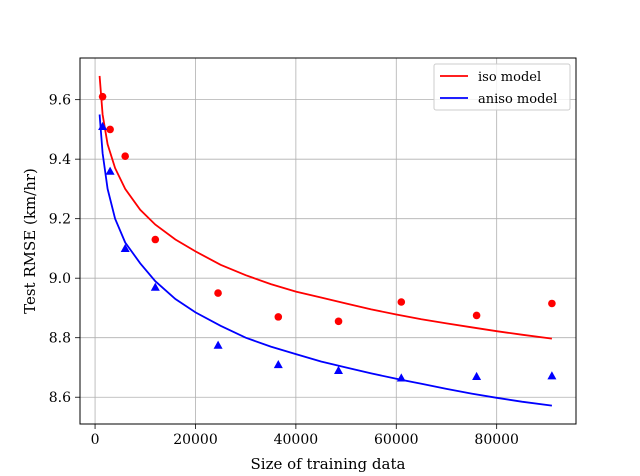 The width and height of the screenshot is (640, 476). Describe the element at coordinates (328, 464) in the screenshot. I see `x-axis-label: Size of training data` at that location.